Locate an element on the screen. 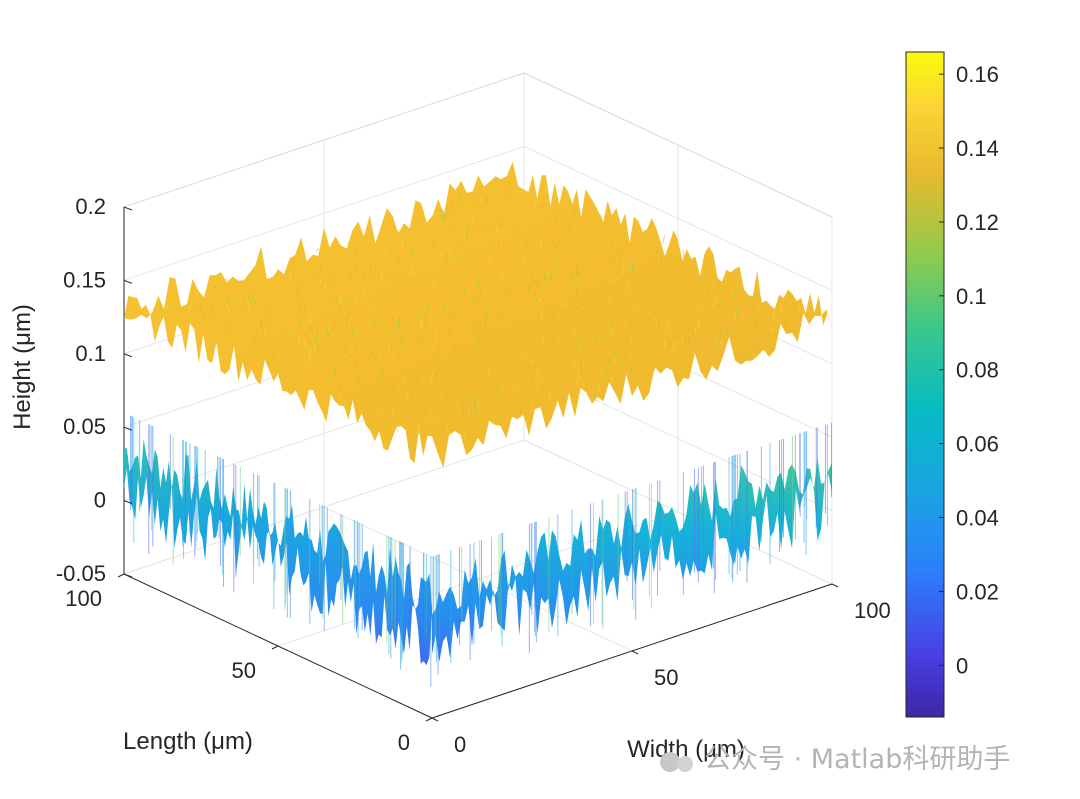 This screenshot has width=1080, height=799. z-tick-label: 0.15 is located at coordinates (84, 279).